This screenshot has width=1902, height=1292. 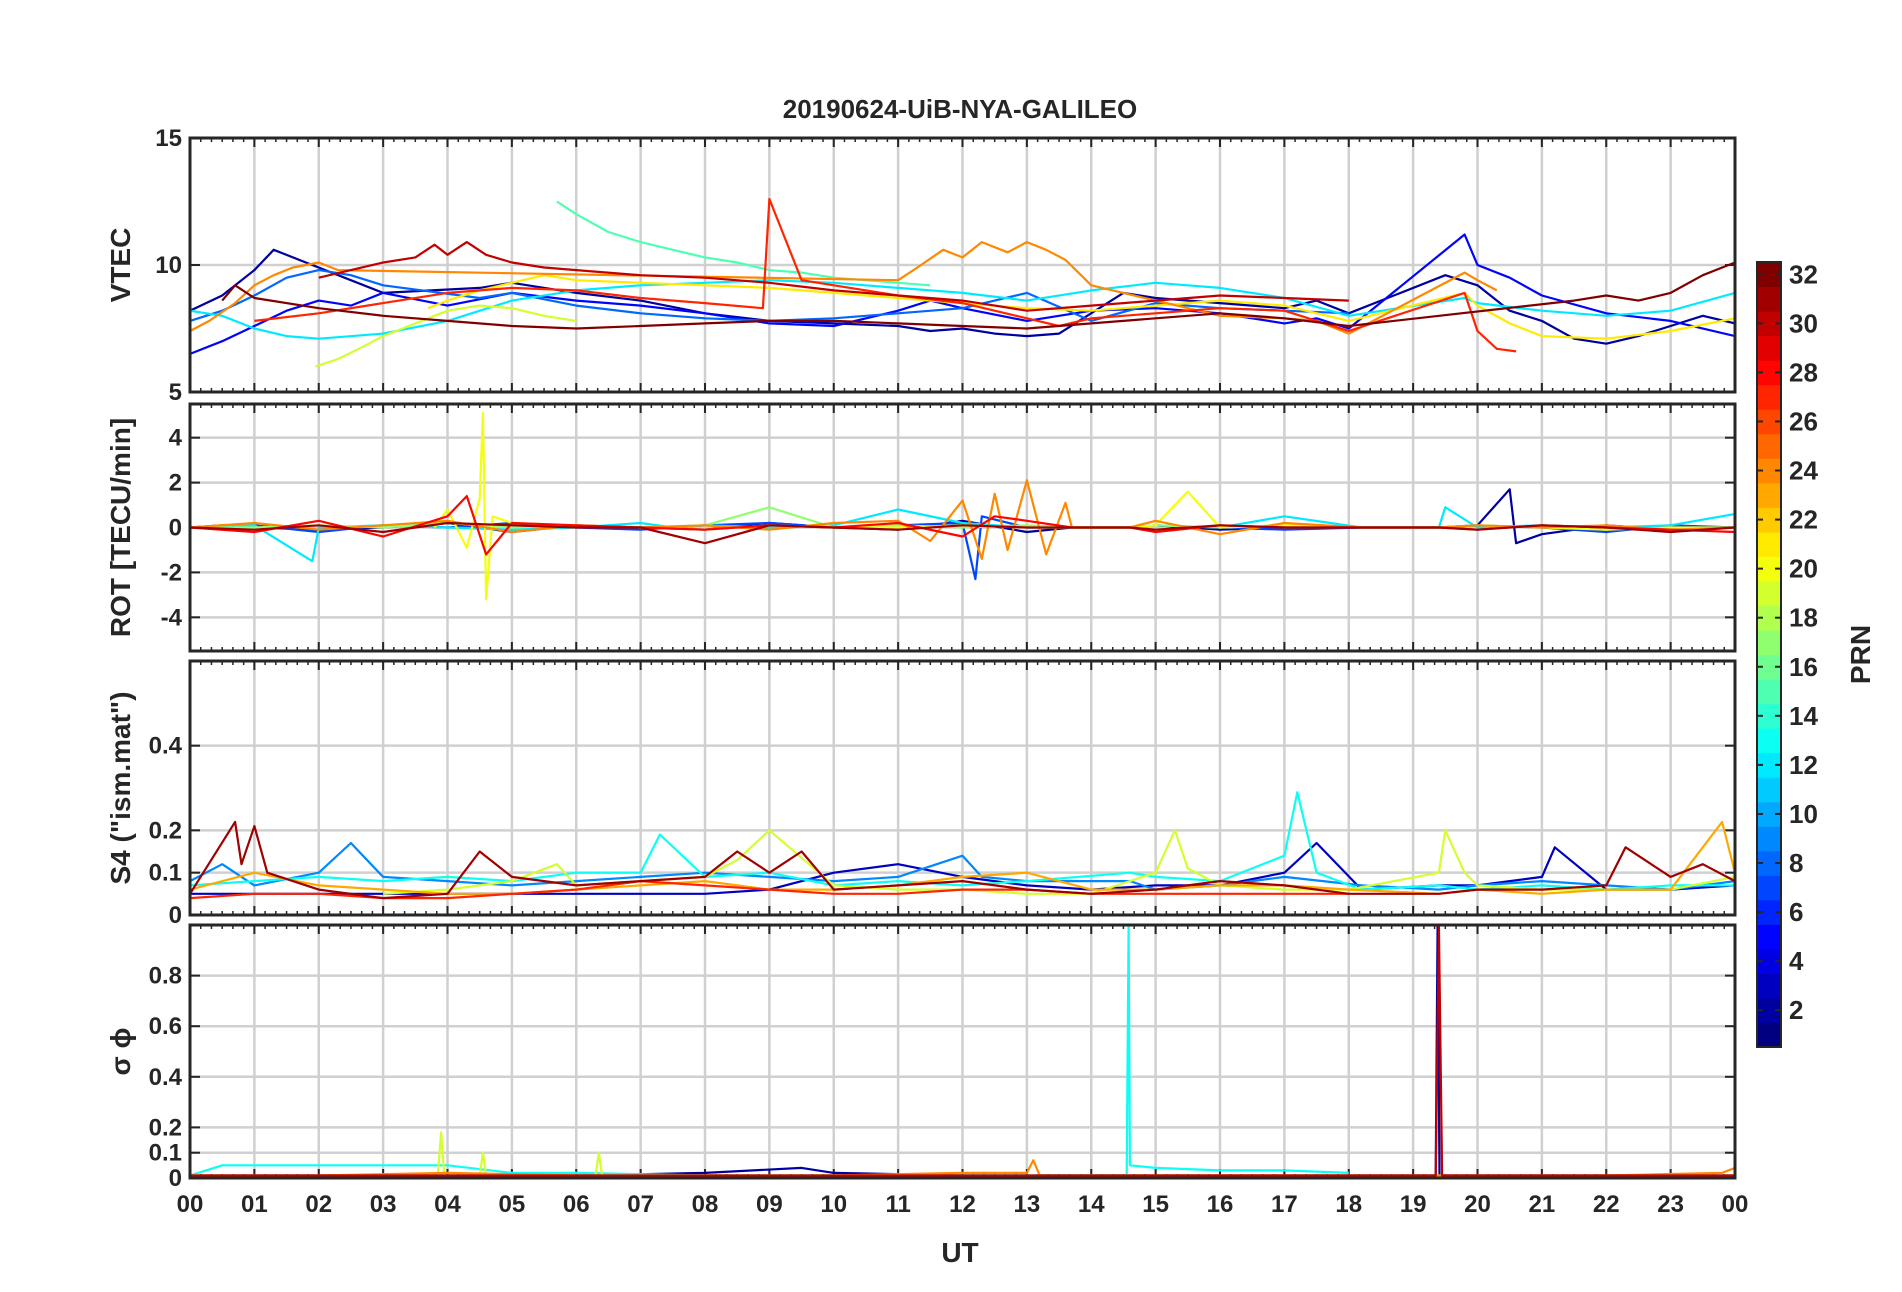 What do you see at coordinates (1803, 814) in the screenshot?
I see `colorbar-tick-label: 10` at bounding box center [1803, 814].